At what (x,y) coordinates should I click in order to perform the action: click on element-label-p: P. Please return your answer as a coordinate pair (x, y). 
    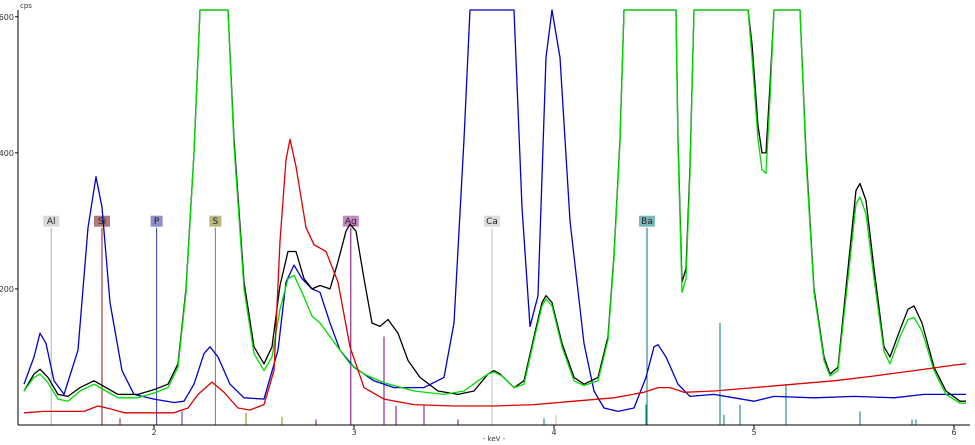
    Looking at the image, I should click on (157, 222).